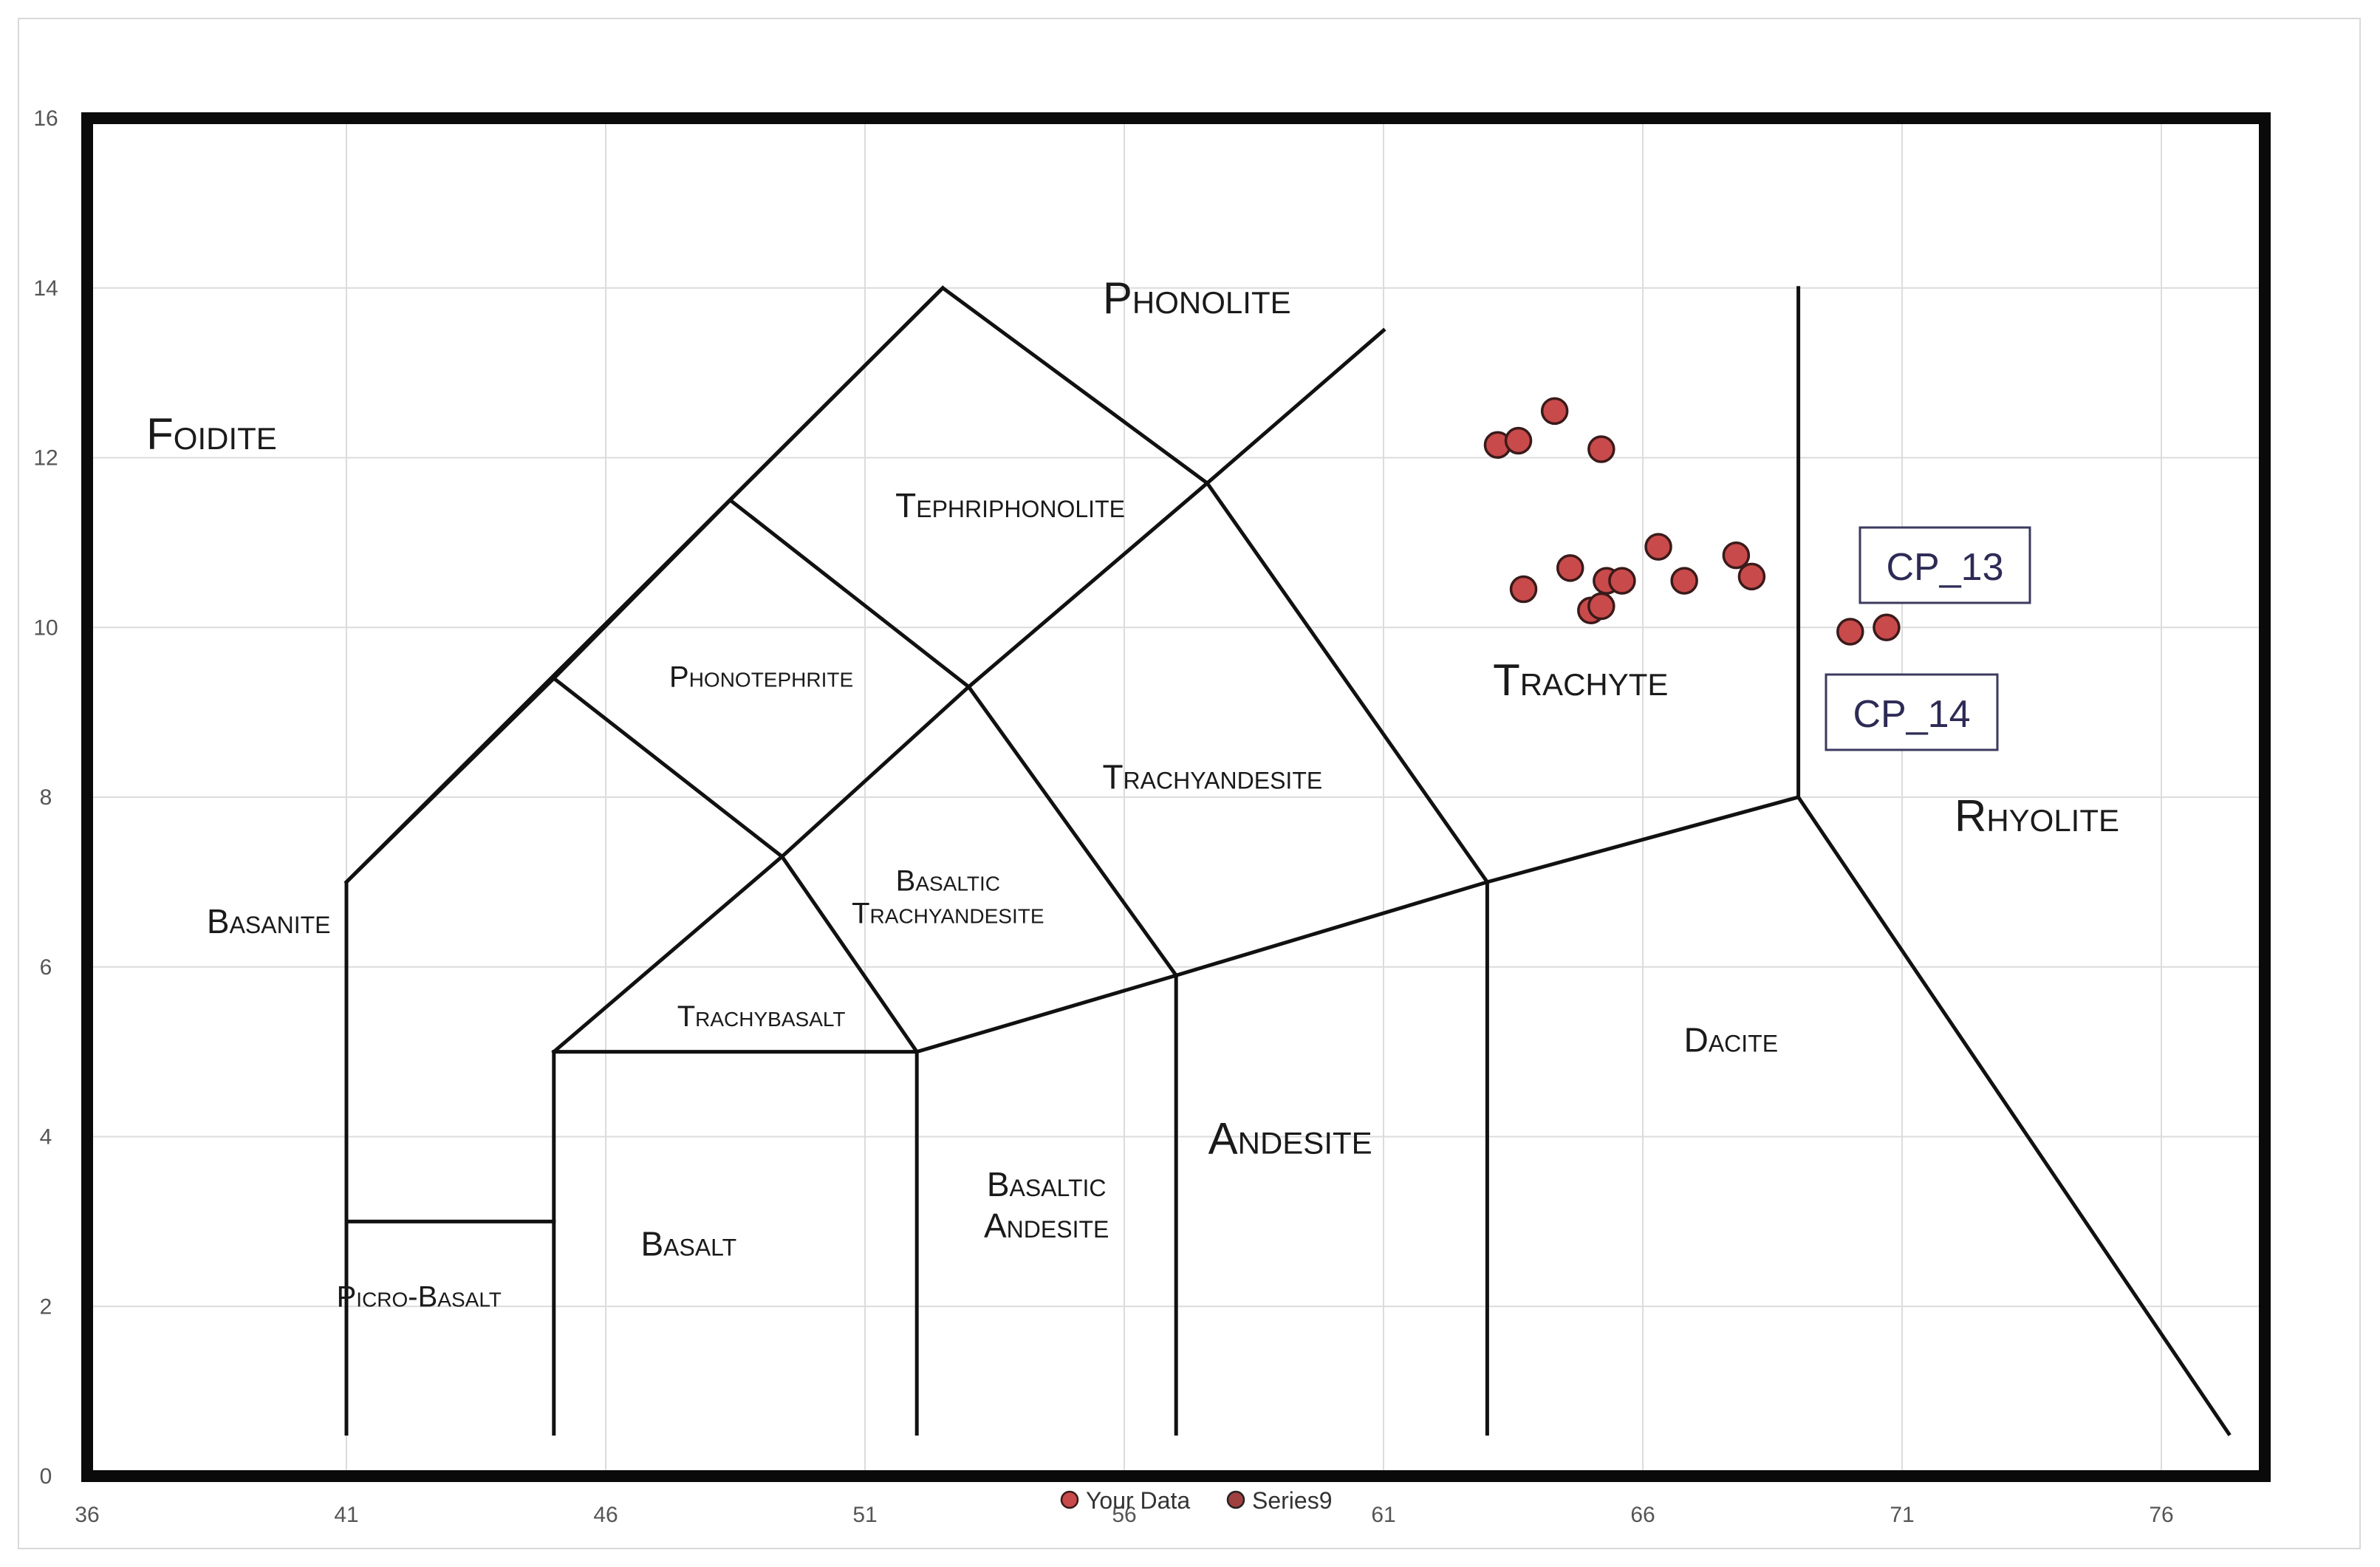 The width and height of the screenshot is (2380, 1567). What do you see at coordinates (419, 1296) in the screenshot?
I see `region-label-picro-basalt: Picro-Basalt` at bounding box center [419, 1296].